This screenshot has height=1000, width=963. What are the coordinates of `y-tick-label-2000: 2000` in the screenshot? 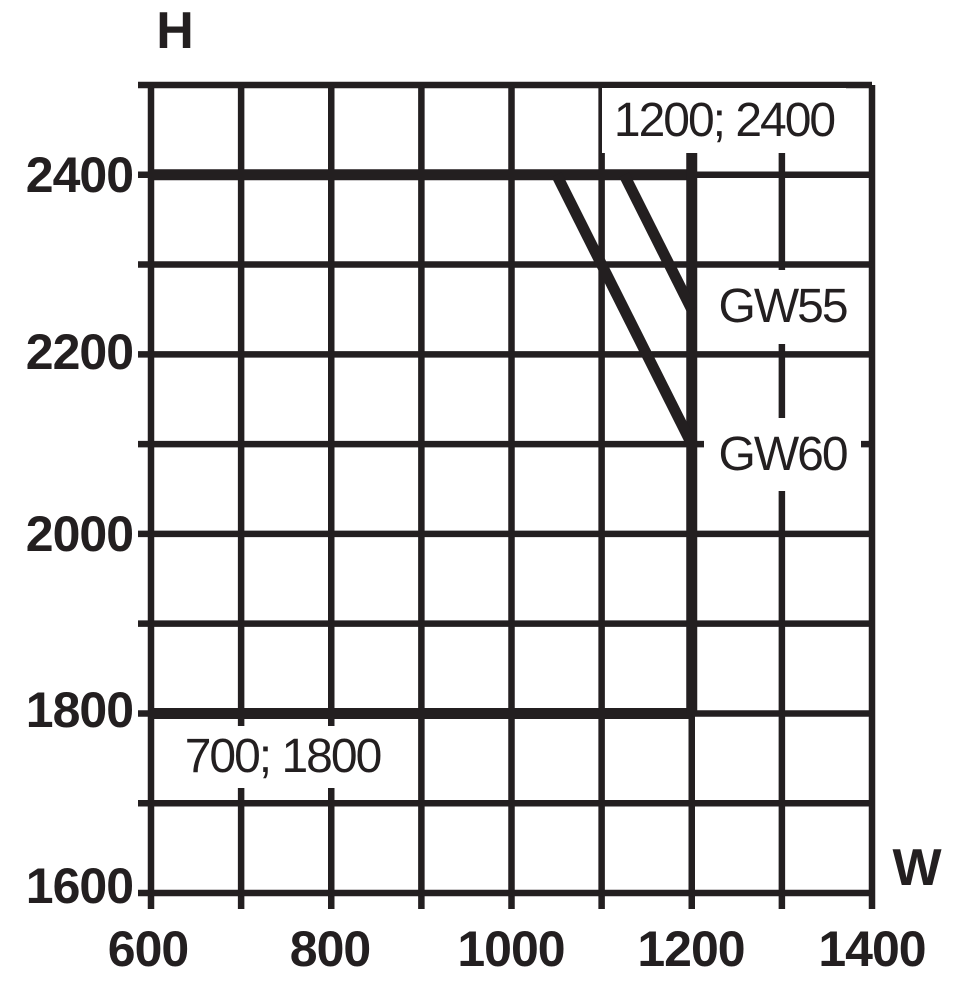 It's located at (79, 534).